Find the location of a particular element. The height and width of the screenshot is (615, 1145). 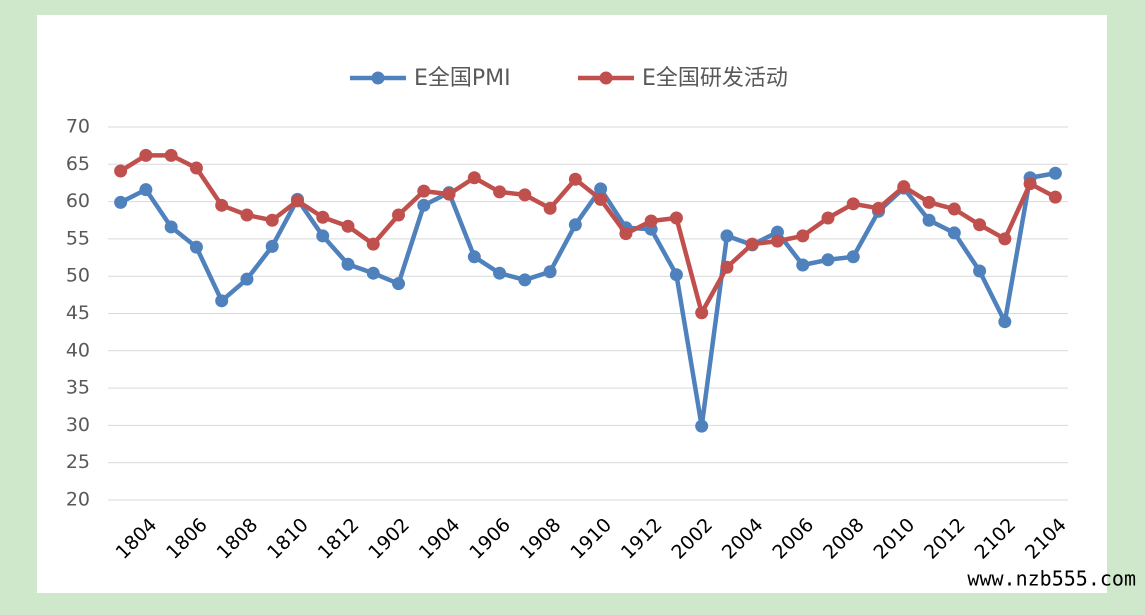

y-tick-label: 35 is located at coordinates (78, 388).